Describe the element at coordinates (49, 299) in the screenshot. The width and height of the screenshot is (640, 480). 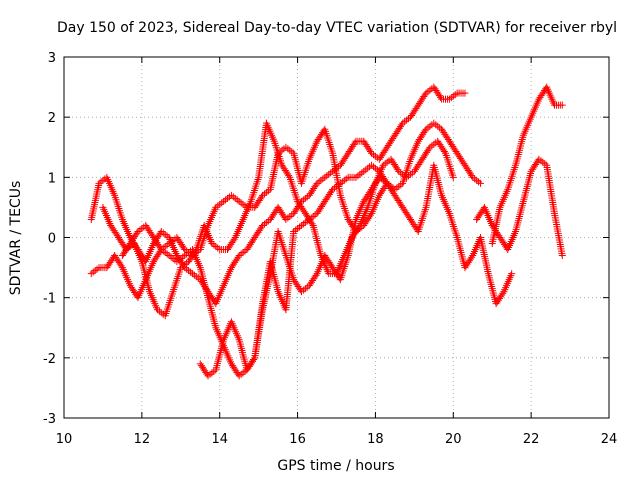
I see `y-tick-label: -1` at that location.